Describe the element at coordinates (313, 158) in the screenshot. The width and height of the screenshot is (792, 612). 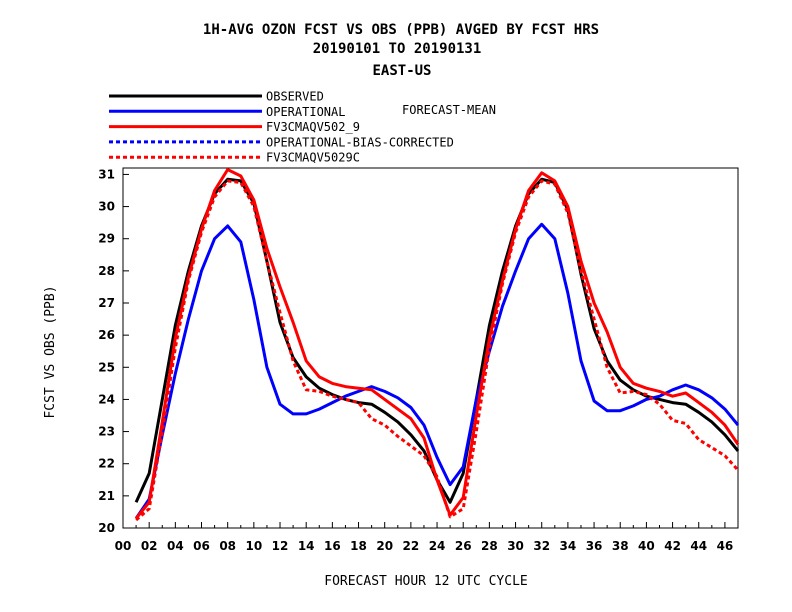
I see `legend-label: FV3CMAQV5029C` at that location.